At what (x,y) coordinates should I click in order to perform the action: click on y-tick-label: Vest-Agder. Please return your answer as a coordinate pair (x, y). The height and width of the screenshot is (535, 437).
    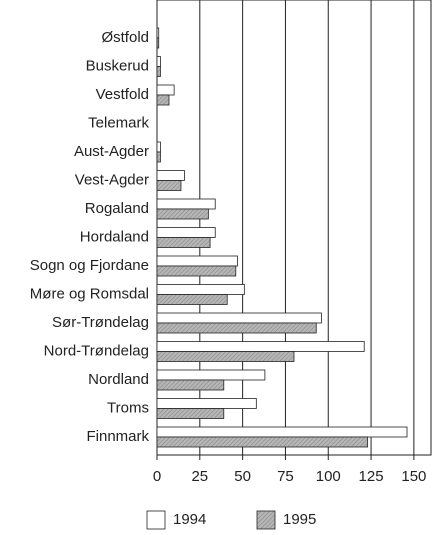
    Looking at the image, I should click on (112, 179).